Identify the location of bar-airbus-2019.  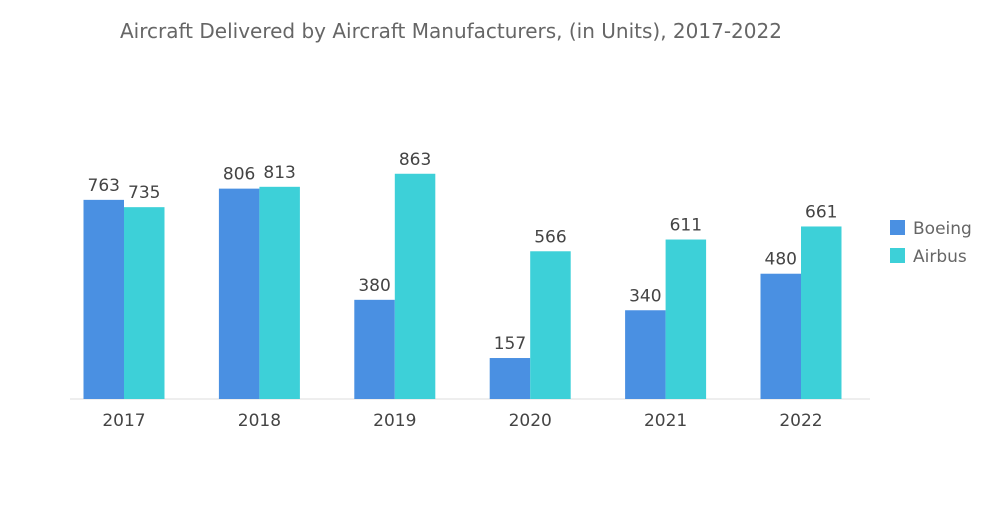
(415, 286).